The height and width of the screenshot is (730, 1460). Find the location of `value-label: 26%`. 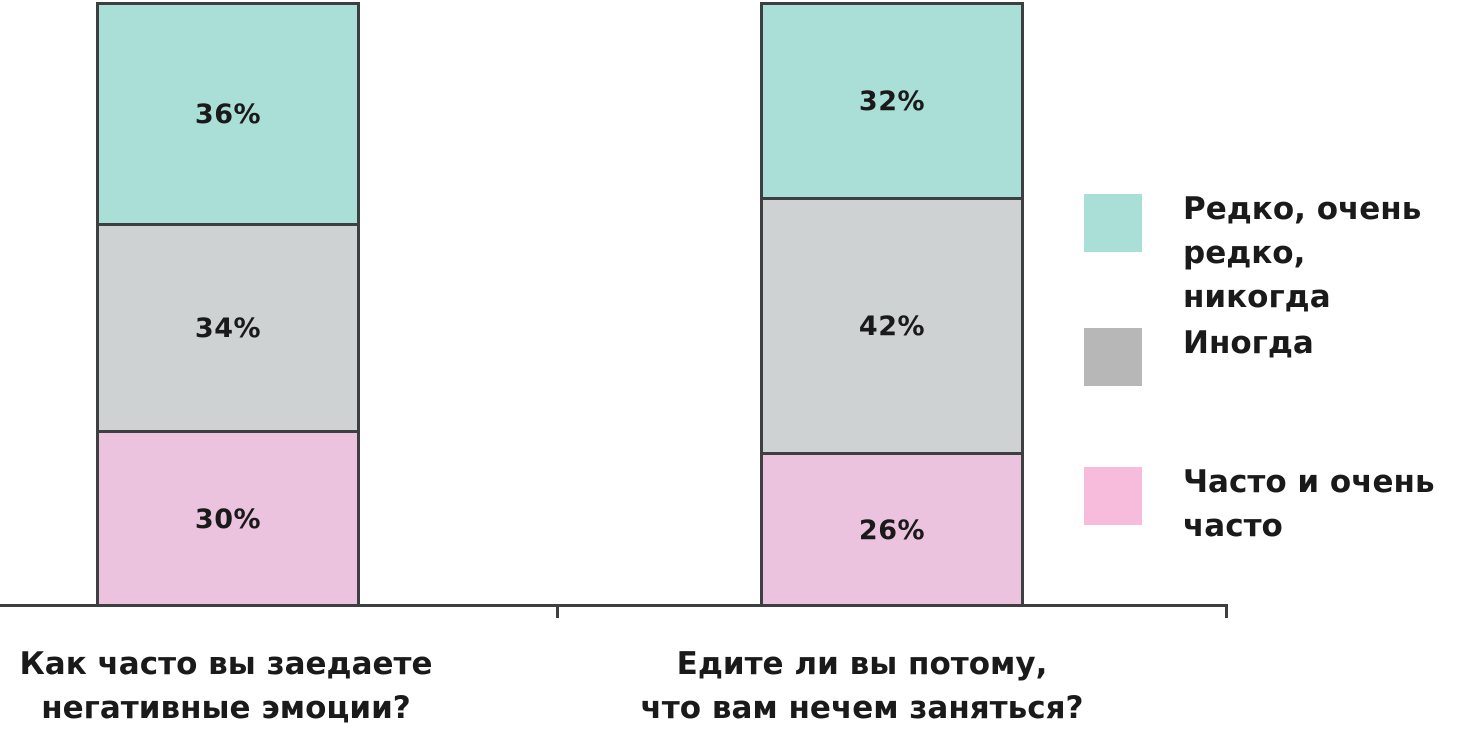

value-label: 26% is located at coordinates (892, 530).